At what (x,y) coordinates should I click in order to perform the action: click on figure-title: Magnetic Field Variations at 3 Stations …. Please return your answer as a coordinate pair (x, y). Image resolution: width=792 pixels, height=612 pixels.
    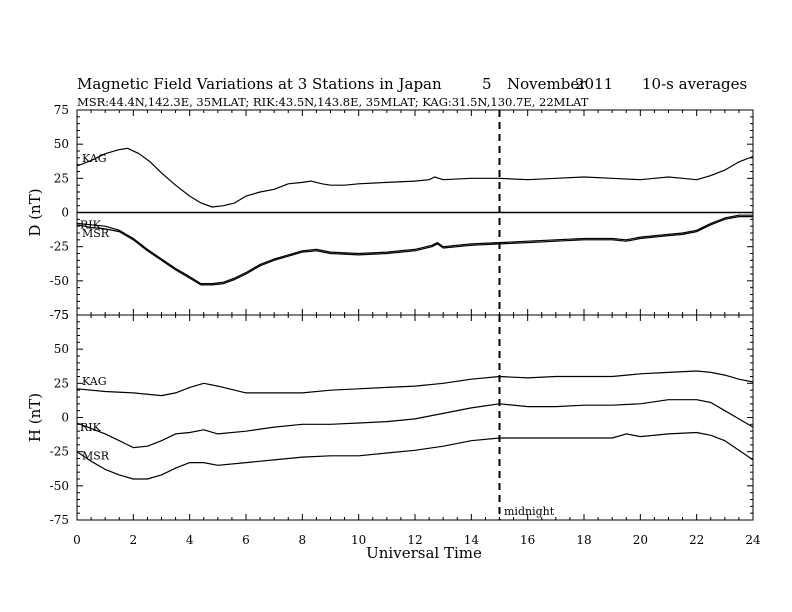
    Looking at the image, I should click on (259, 84).